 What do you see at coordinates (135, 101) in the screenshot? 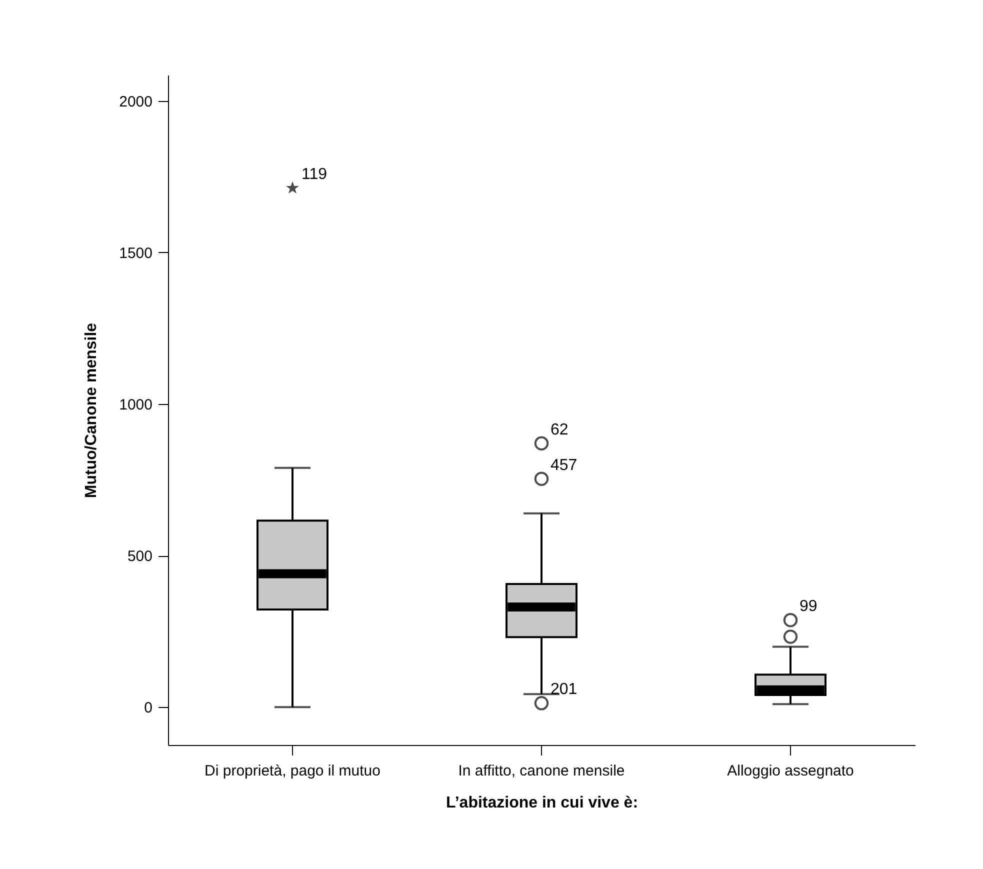
I see `y-tick-label: 2000` at bounding box center [135, 101].